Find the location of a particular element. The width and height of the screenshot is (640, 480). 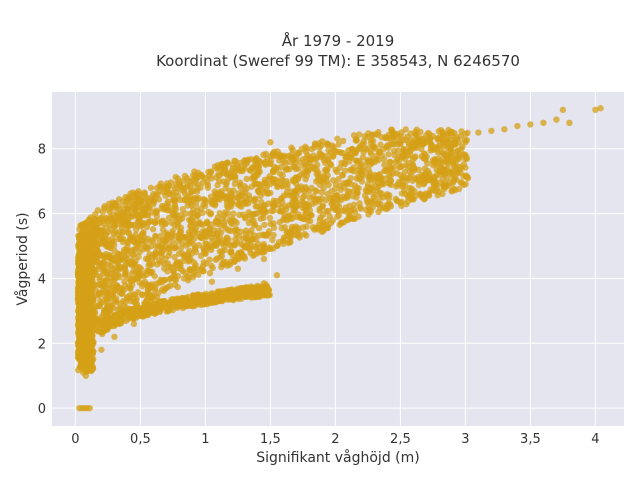

x-tick-label: 2 is located at coordinates (335, 439).